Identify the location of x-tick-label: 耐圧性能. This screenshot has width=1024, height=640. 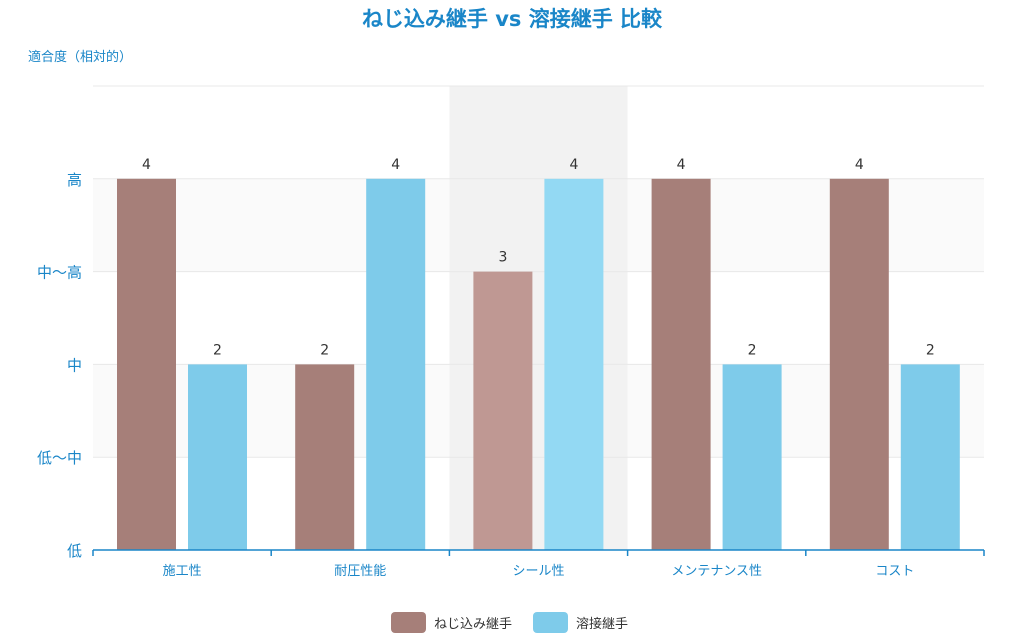
(360, 571).